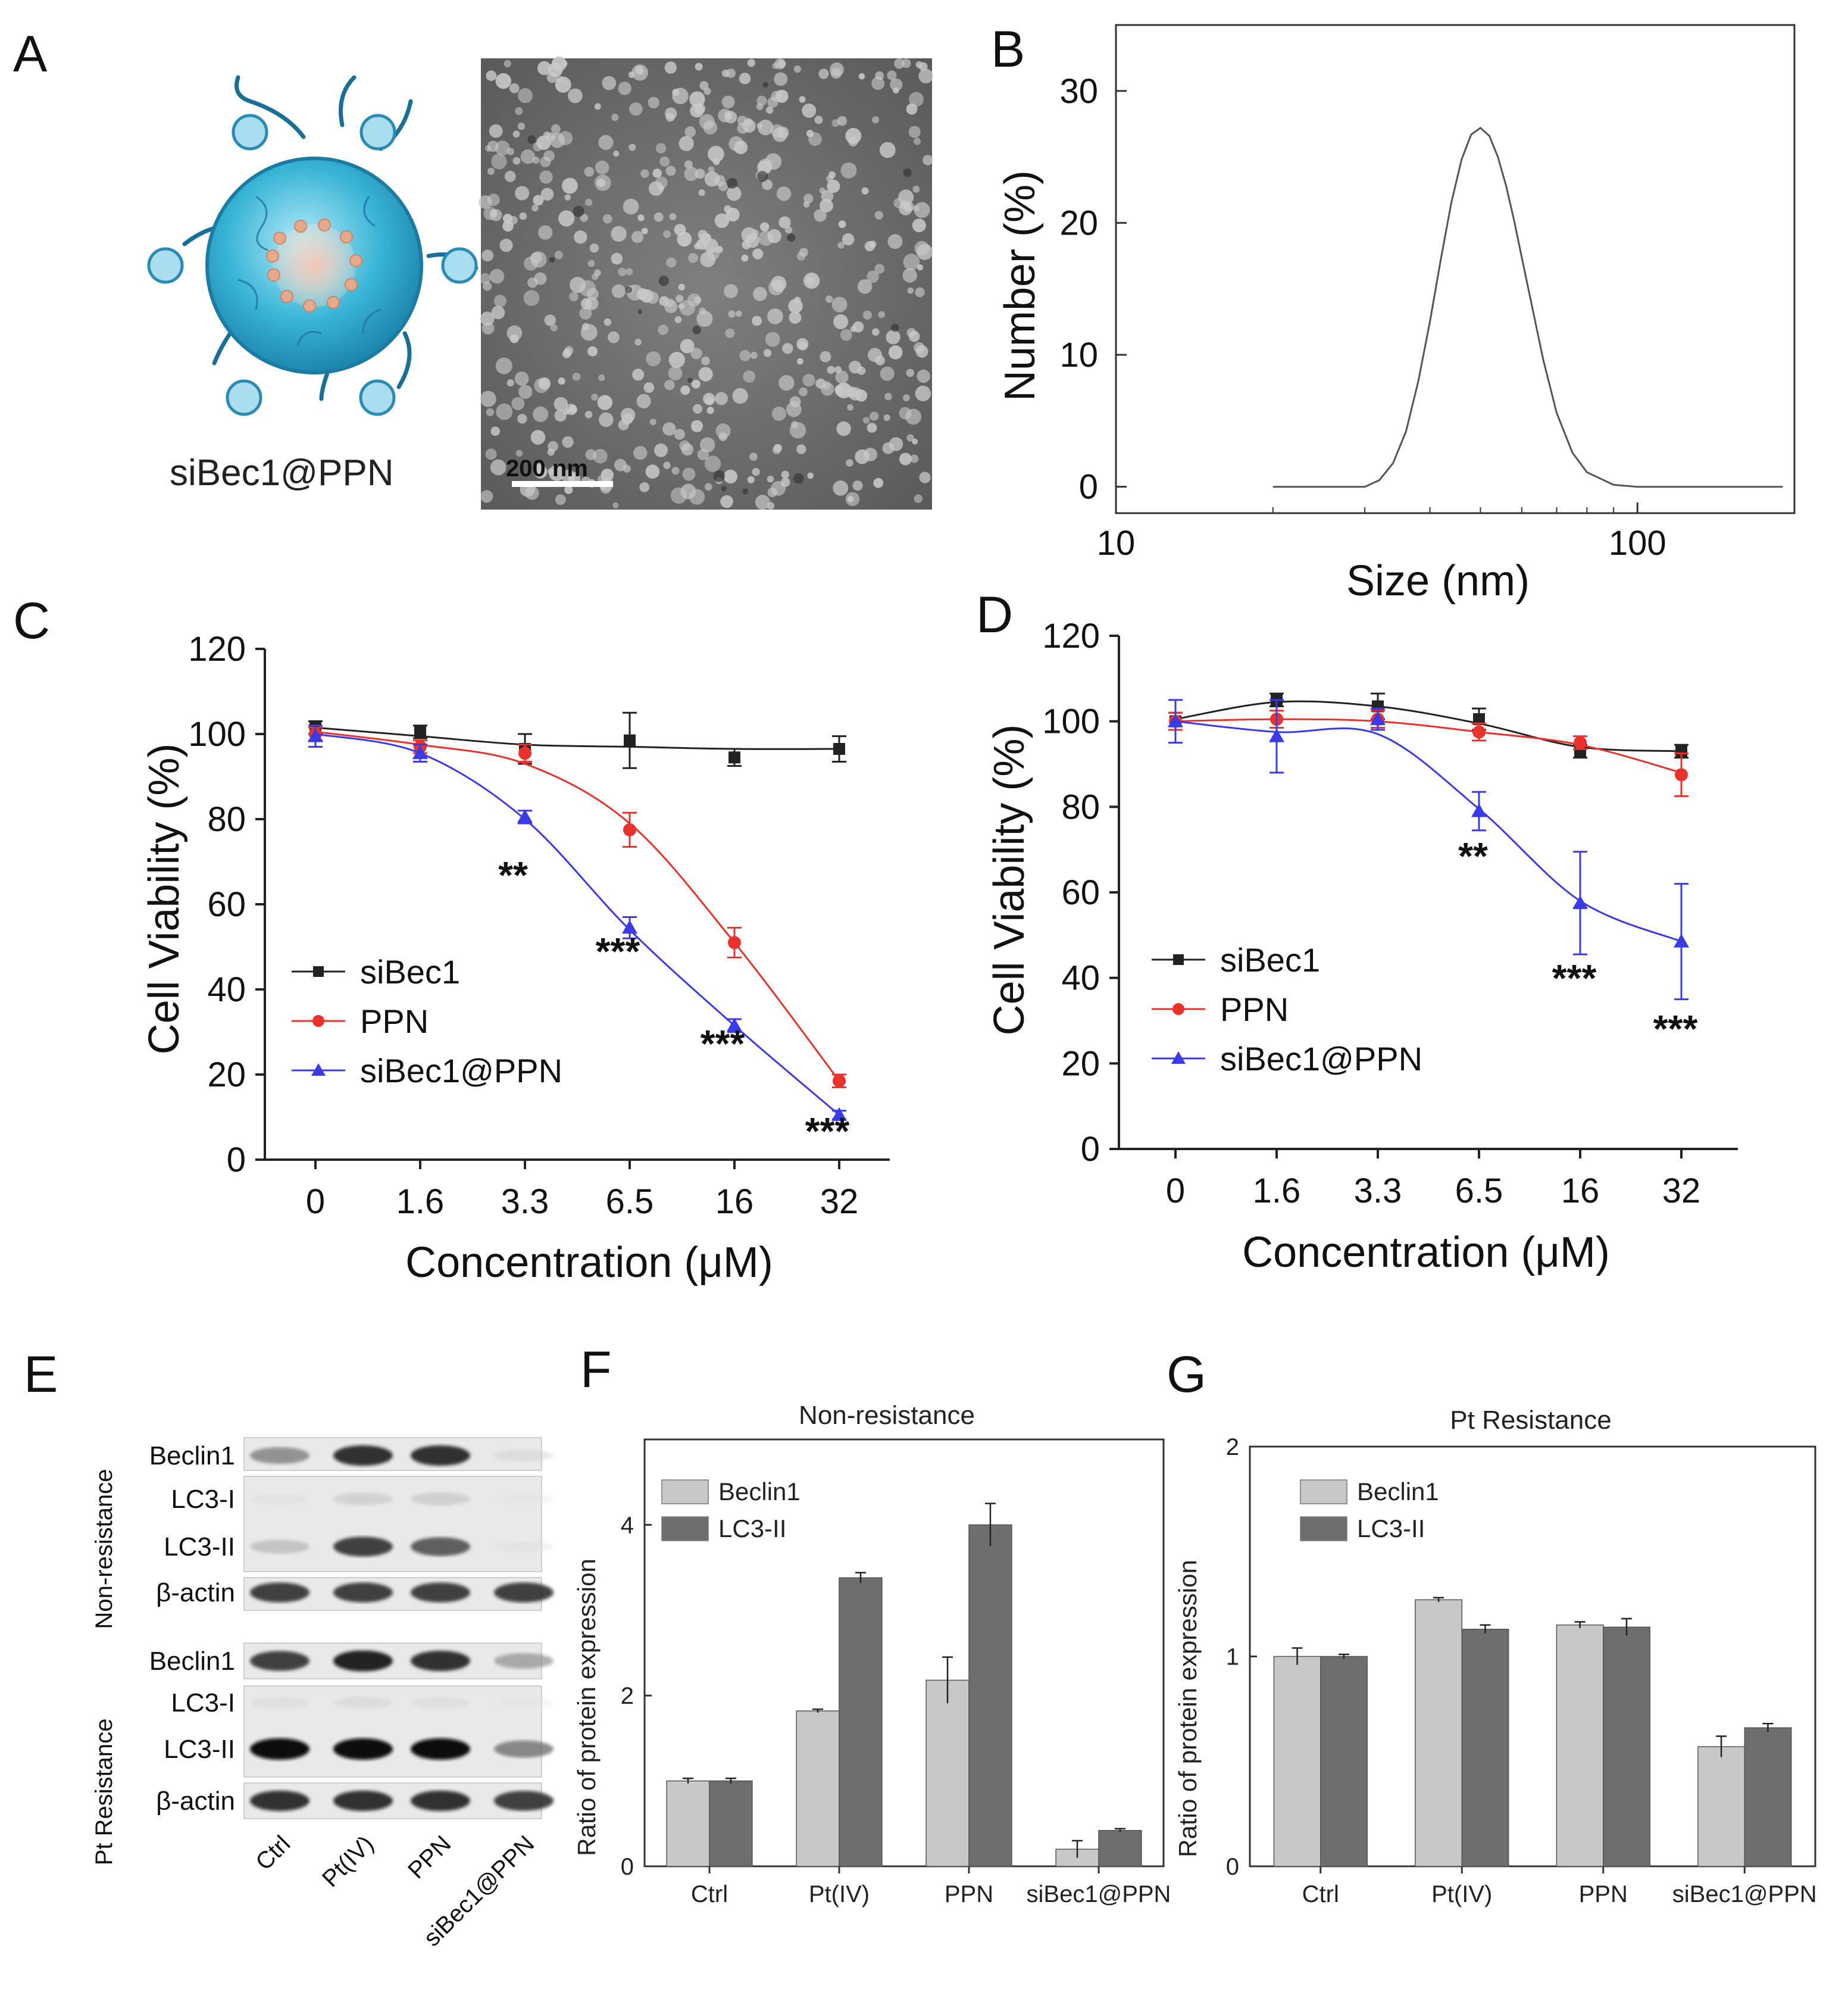 Image resolution: width=1848 pixels, height=2005 pixels. Describe the element at coordinates (629, 829) in the screenshot. I see `chartC-point` at that location.